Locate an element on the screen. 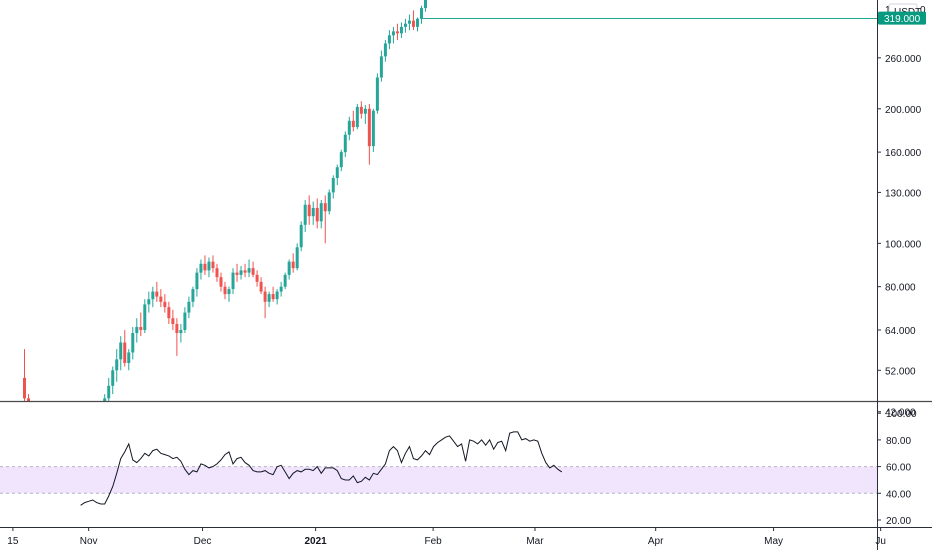 The image size is (932, 550). rsi-tick-label: 40.00 is located at coordinates (898, 494).